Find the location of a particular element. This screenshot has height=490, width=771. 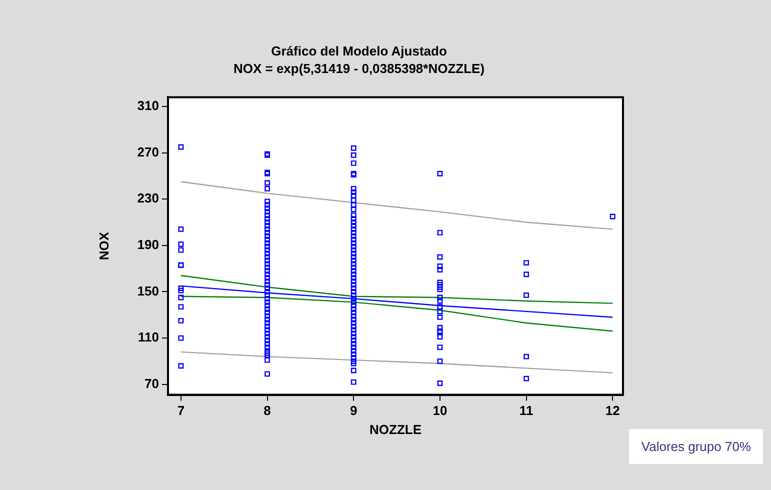

y-tick-label: 110 is located at coordinates (148, 337).